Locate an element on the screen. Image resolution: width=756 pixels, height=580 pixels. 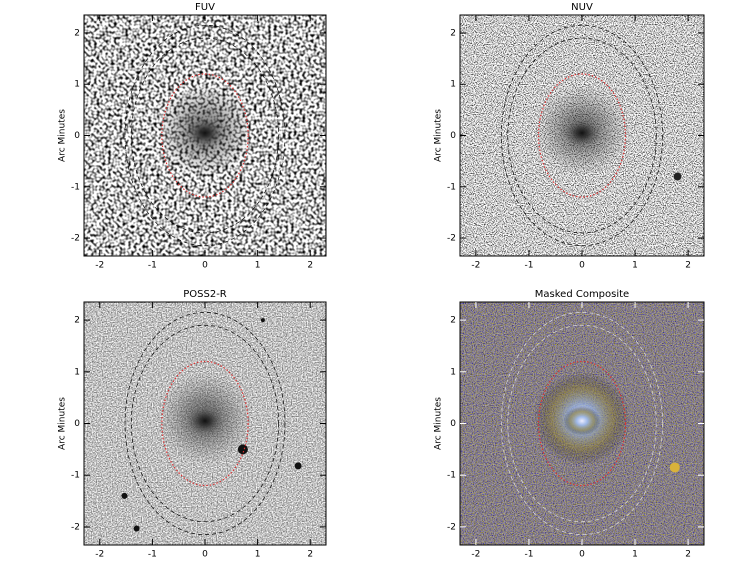
panel-title: FUV is located at coordinates (205, 7).